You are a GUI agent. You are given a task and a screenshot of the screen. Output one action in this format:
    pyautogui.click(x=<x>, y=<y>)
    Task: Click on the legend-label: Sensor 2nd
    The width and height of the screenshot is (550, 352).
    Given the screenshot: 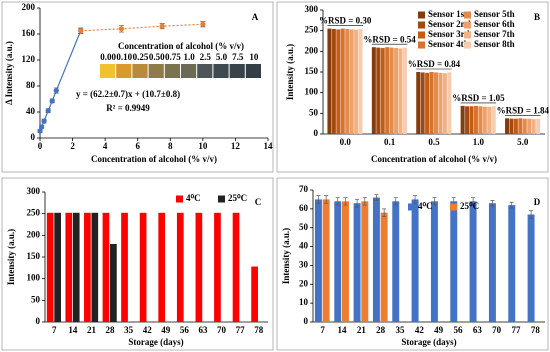 What is the action you would take?
    pyautogui.click(x=449, y=24)
    